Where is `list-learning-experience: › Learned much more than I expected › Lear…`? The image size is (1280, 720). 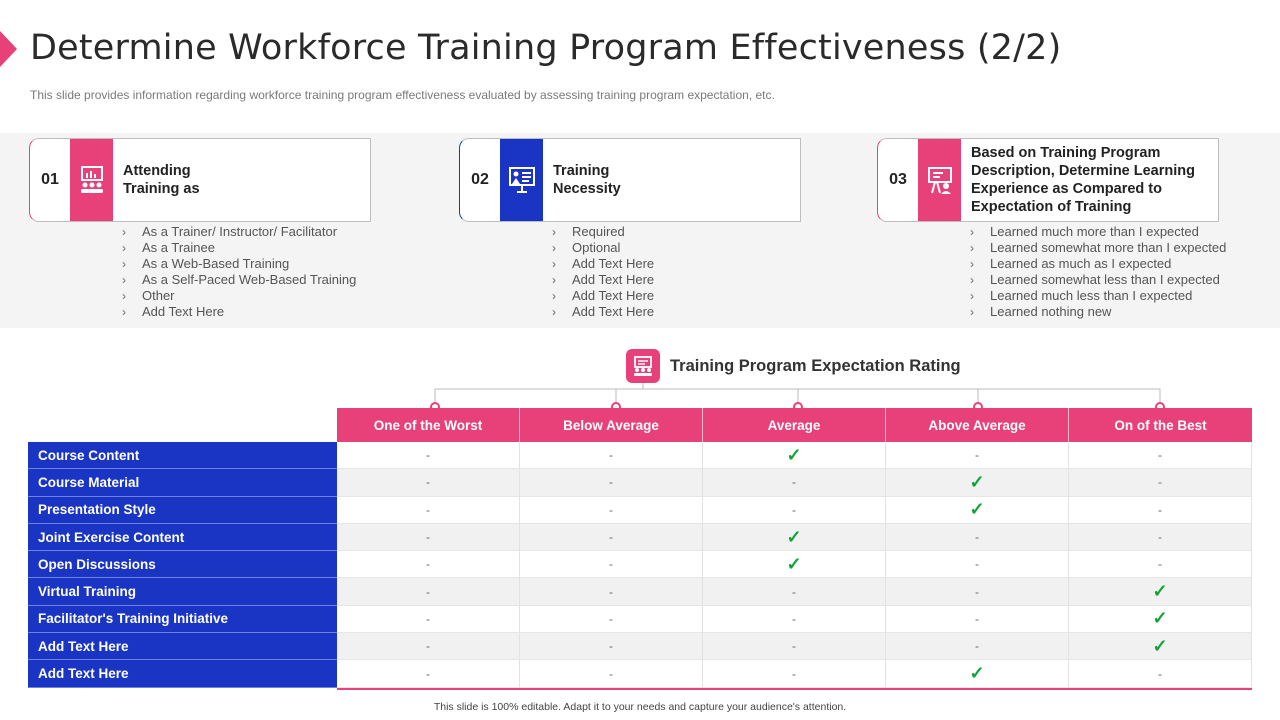 list-learning-experience: › Learned much more than I expected › Lear… is located at coordinates (1098, 272).